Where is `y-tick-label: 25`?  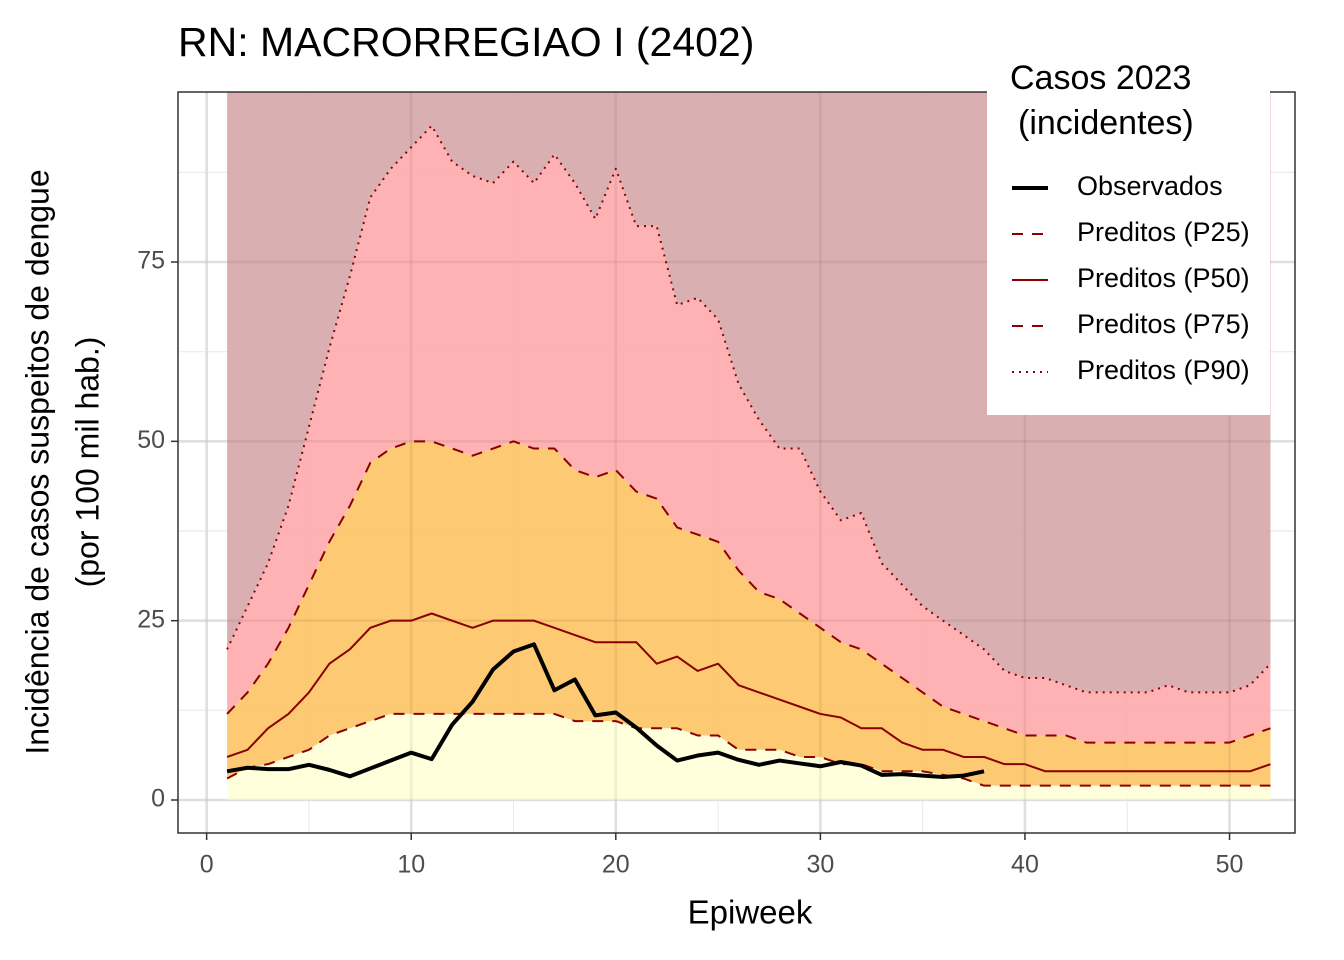
y-tick-label: 25 is located at coordinates (151, 619).